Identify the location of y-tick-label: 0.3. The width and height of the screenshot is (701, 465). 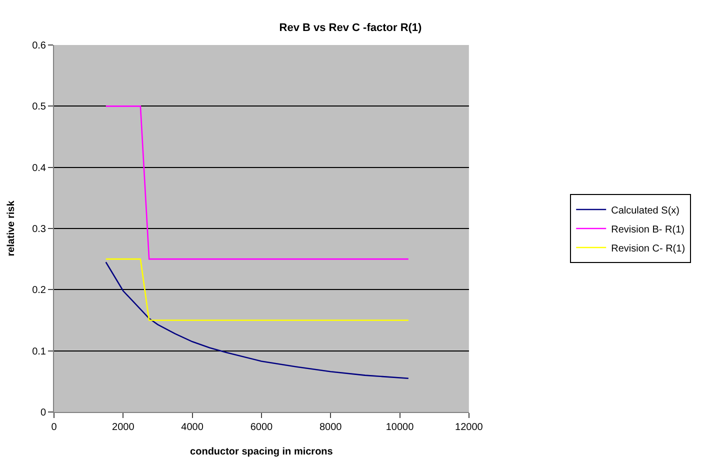
(39, 229).